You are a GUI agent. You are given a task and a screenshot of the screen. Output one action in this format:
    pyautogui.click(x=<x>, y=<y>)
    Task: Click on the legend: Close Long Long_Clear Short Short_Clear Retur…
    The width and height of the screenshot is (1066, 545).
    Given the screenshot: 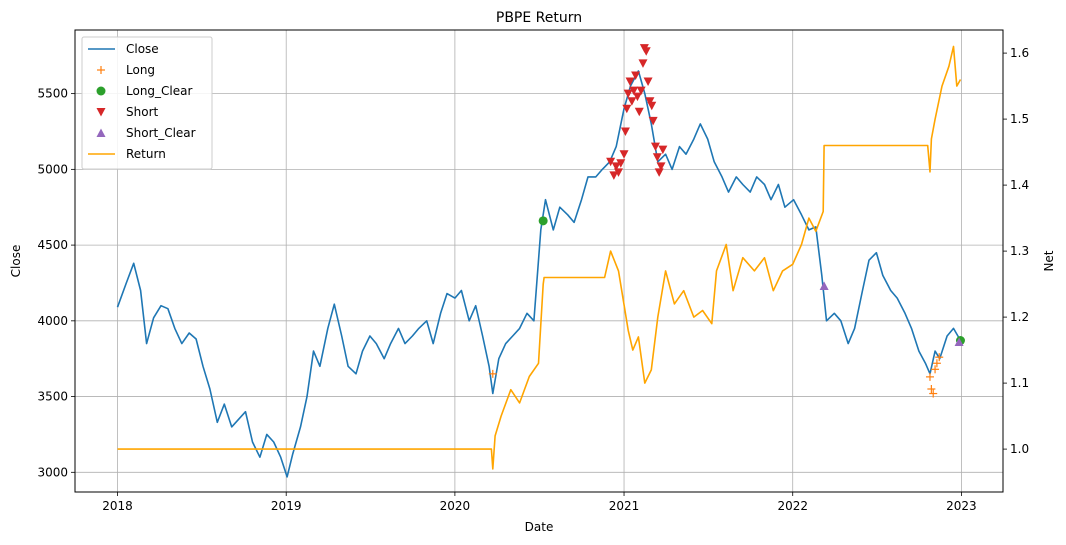 What is the action you would take?
    pyautogui.click(x=147, y=103)
    